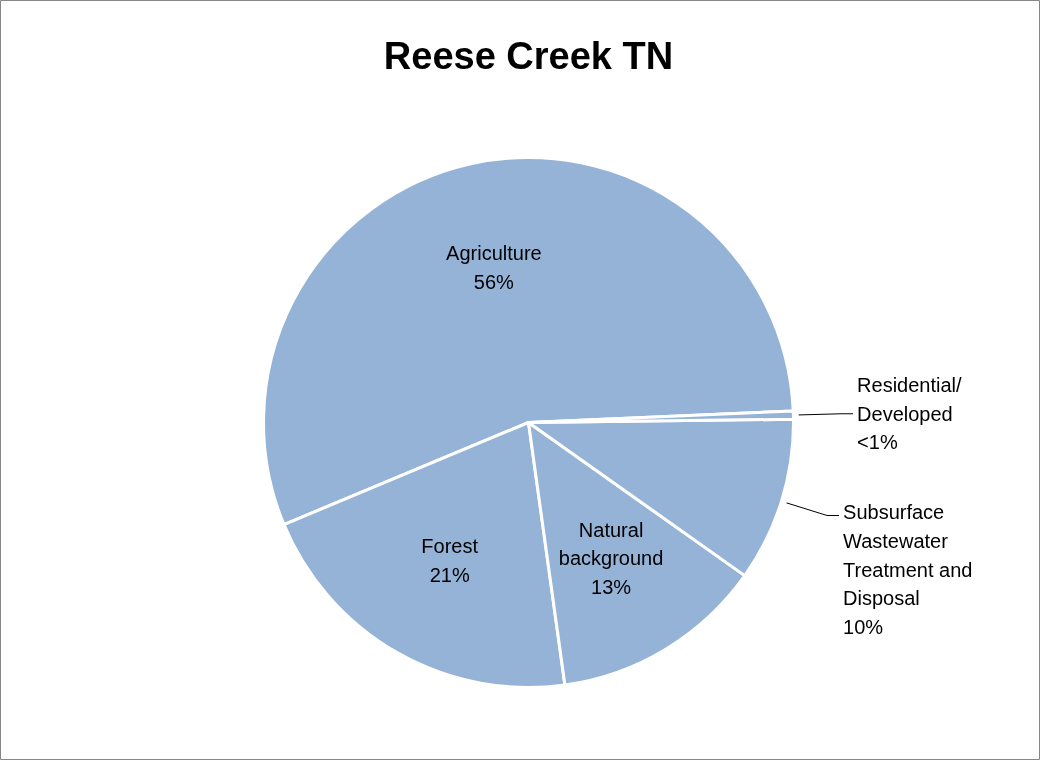 The width and height of the screenshot is (1043, 763). What do you see at coordinates (494, 253) in the screenshot?
I see `slice-label: Agriculture` at bounding box center [494, 253].